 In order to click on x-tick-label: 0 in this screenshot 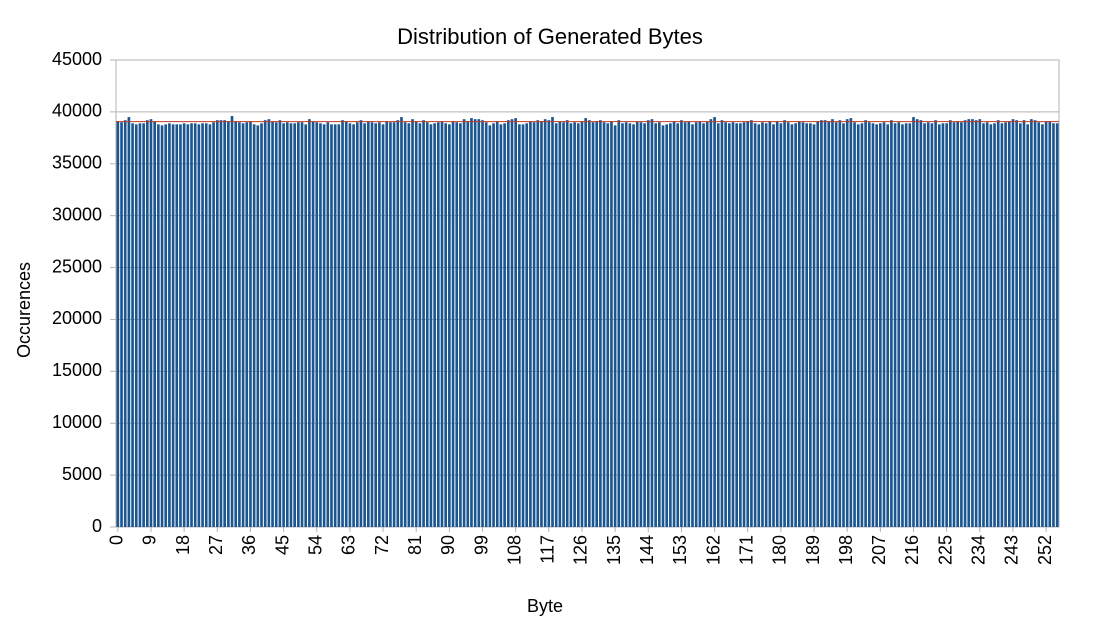, I will do `click(117, 540)`.